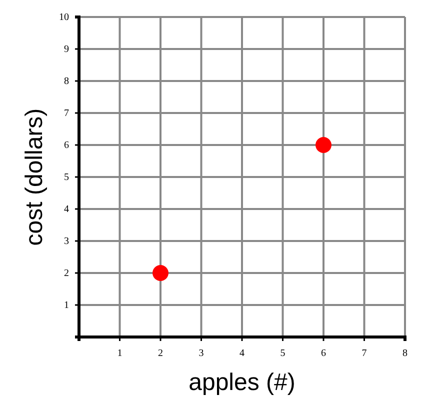  What do you see at coordinates (283, 354) in the screenshot?
I see `x-tick-label: 5` at bounding box center [283, 354].